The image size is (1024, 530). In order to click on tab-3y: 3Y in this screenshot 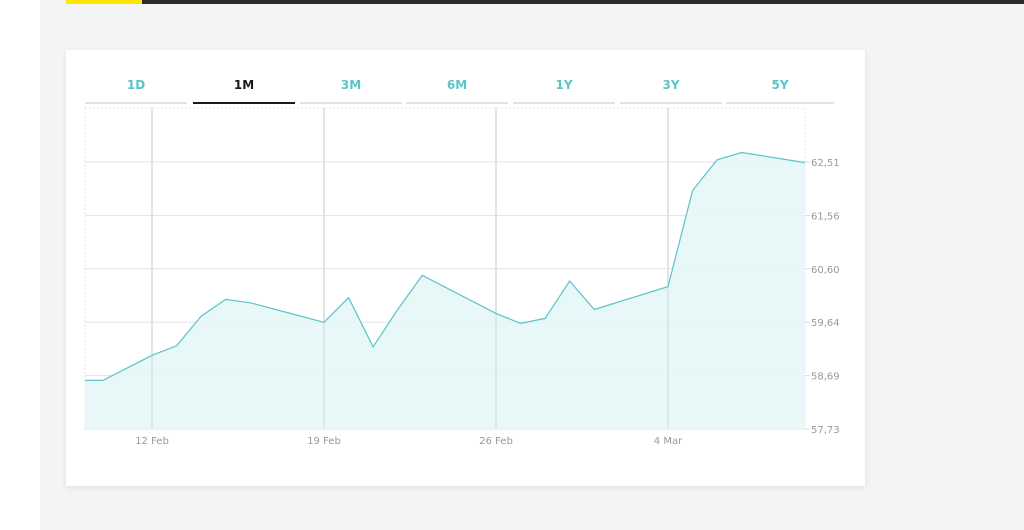, I will do `click(671, 90)`.